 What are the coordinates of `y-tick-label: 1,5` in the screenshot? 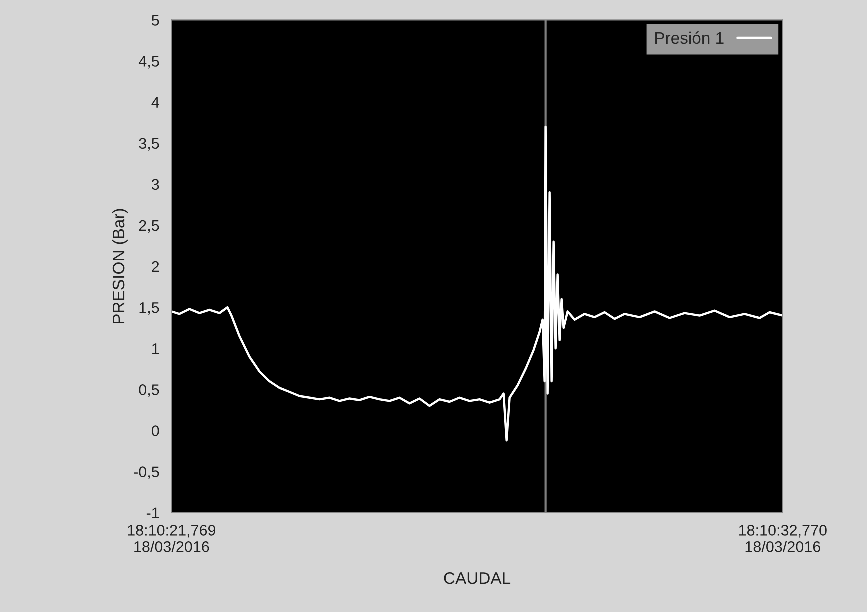 It's located at (150, 309).